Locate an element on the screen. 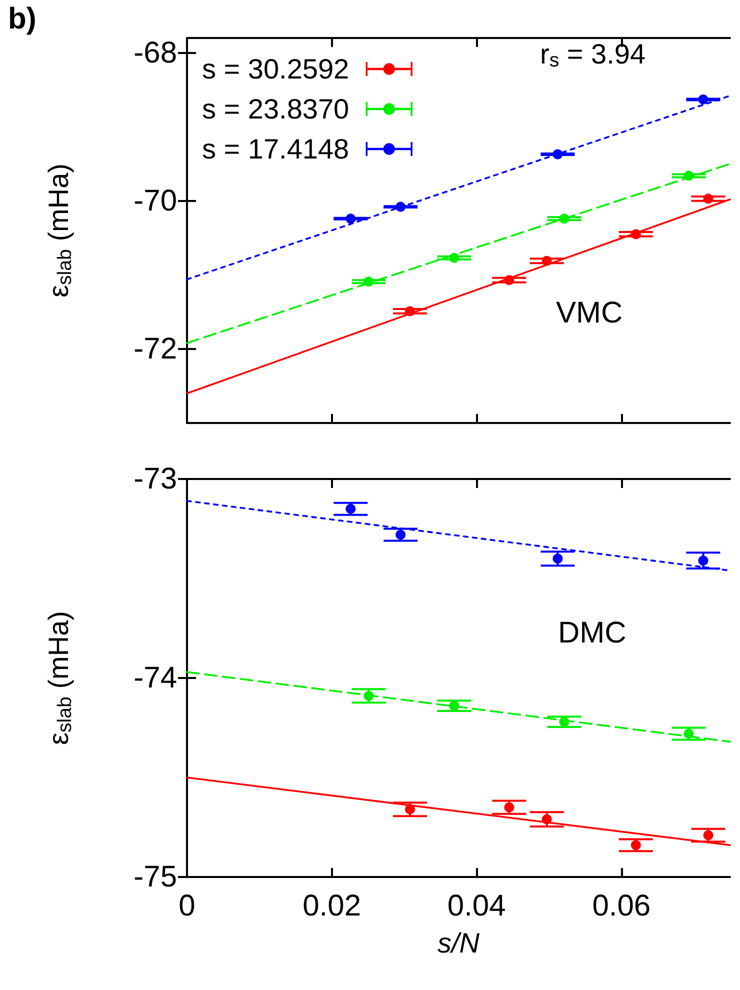 The image size is (740, 990). annotation: DMC is located at coordinates (592, 633).